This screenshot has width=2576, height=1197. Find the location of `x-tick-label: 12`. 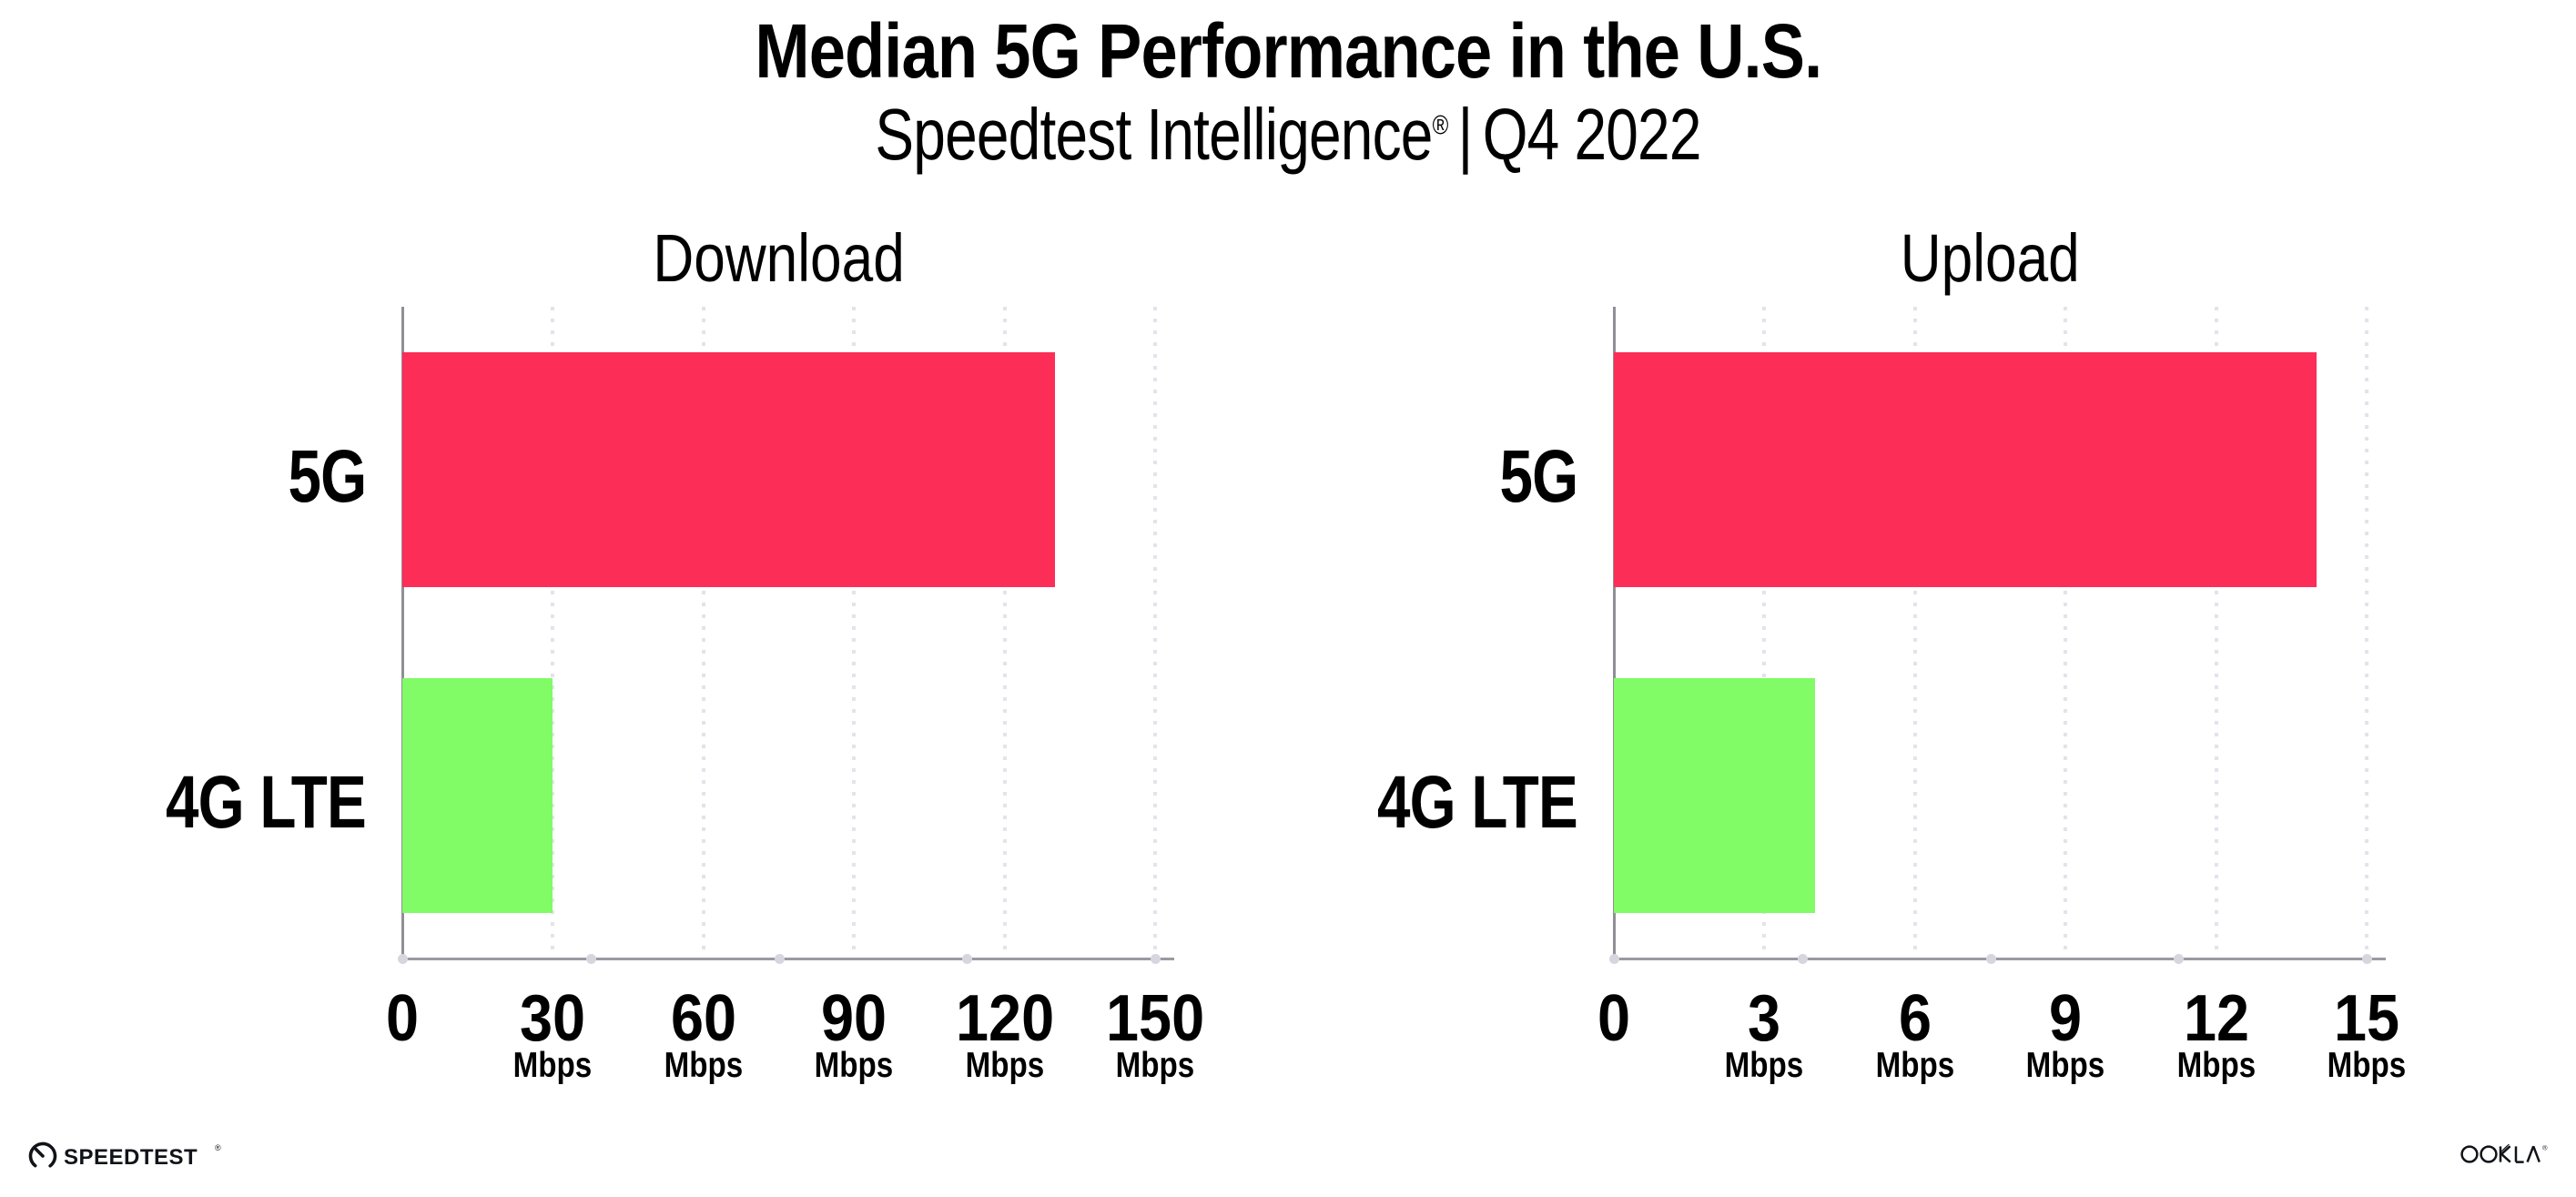

x-tick-label: 12 is located at coordinates (2216, 1018).